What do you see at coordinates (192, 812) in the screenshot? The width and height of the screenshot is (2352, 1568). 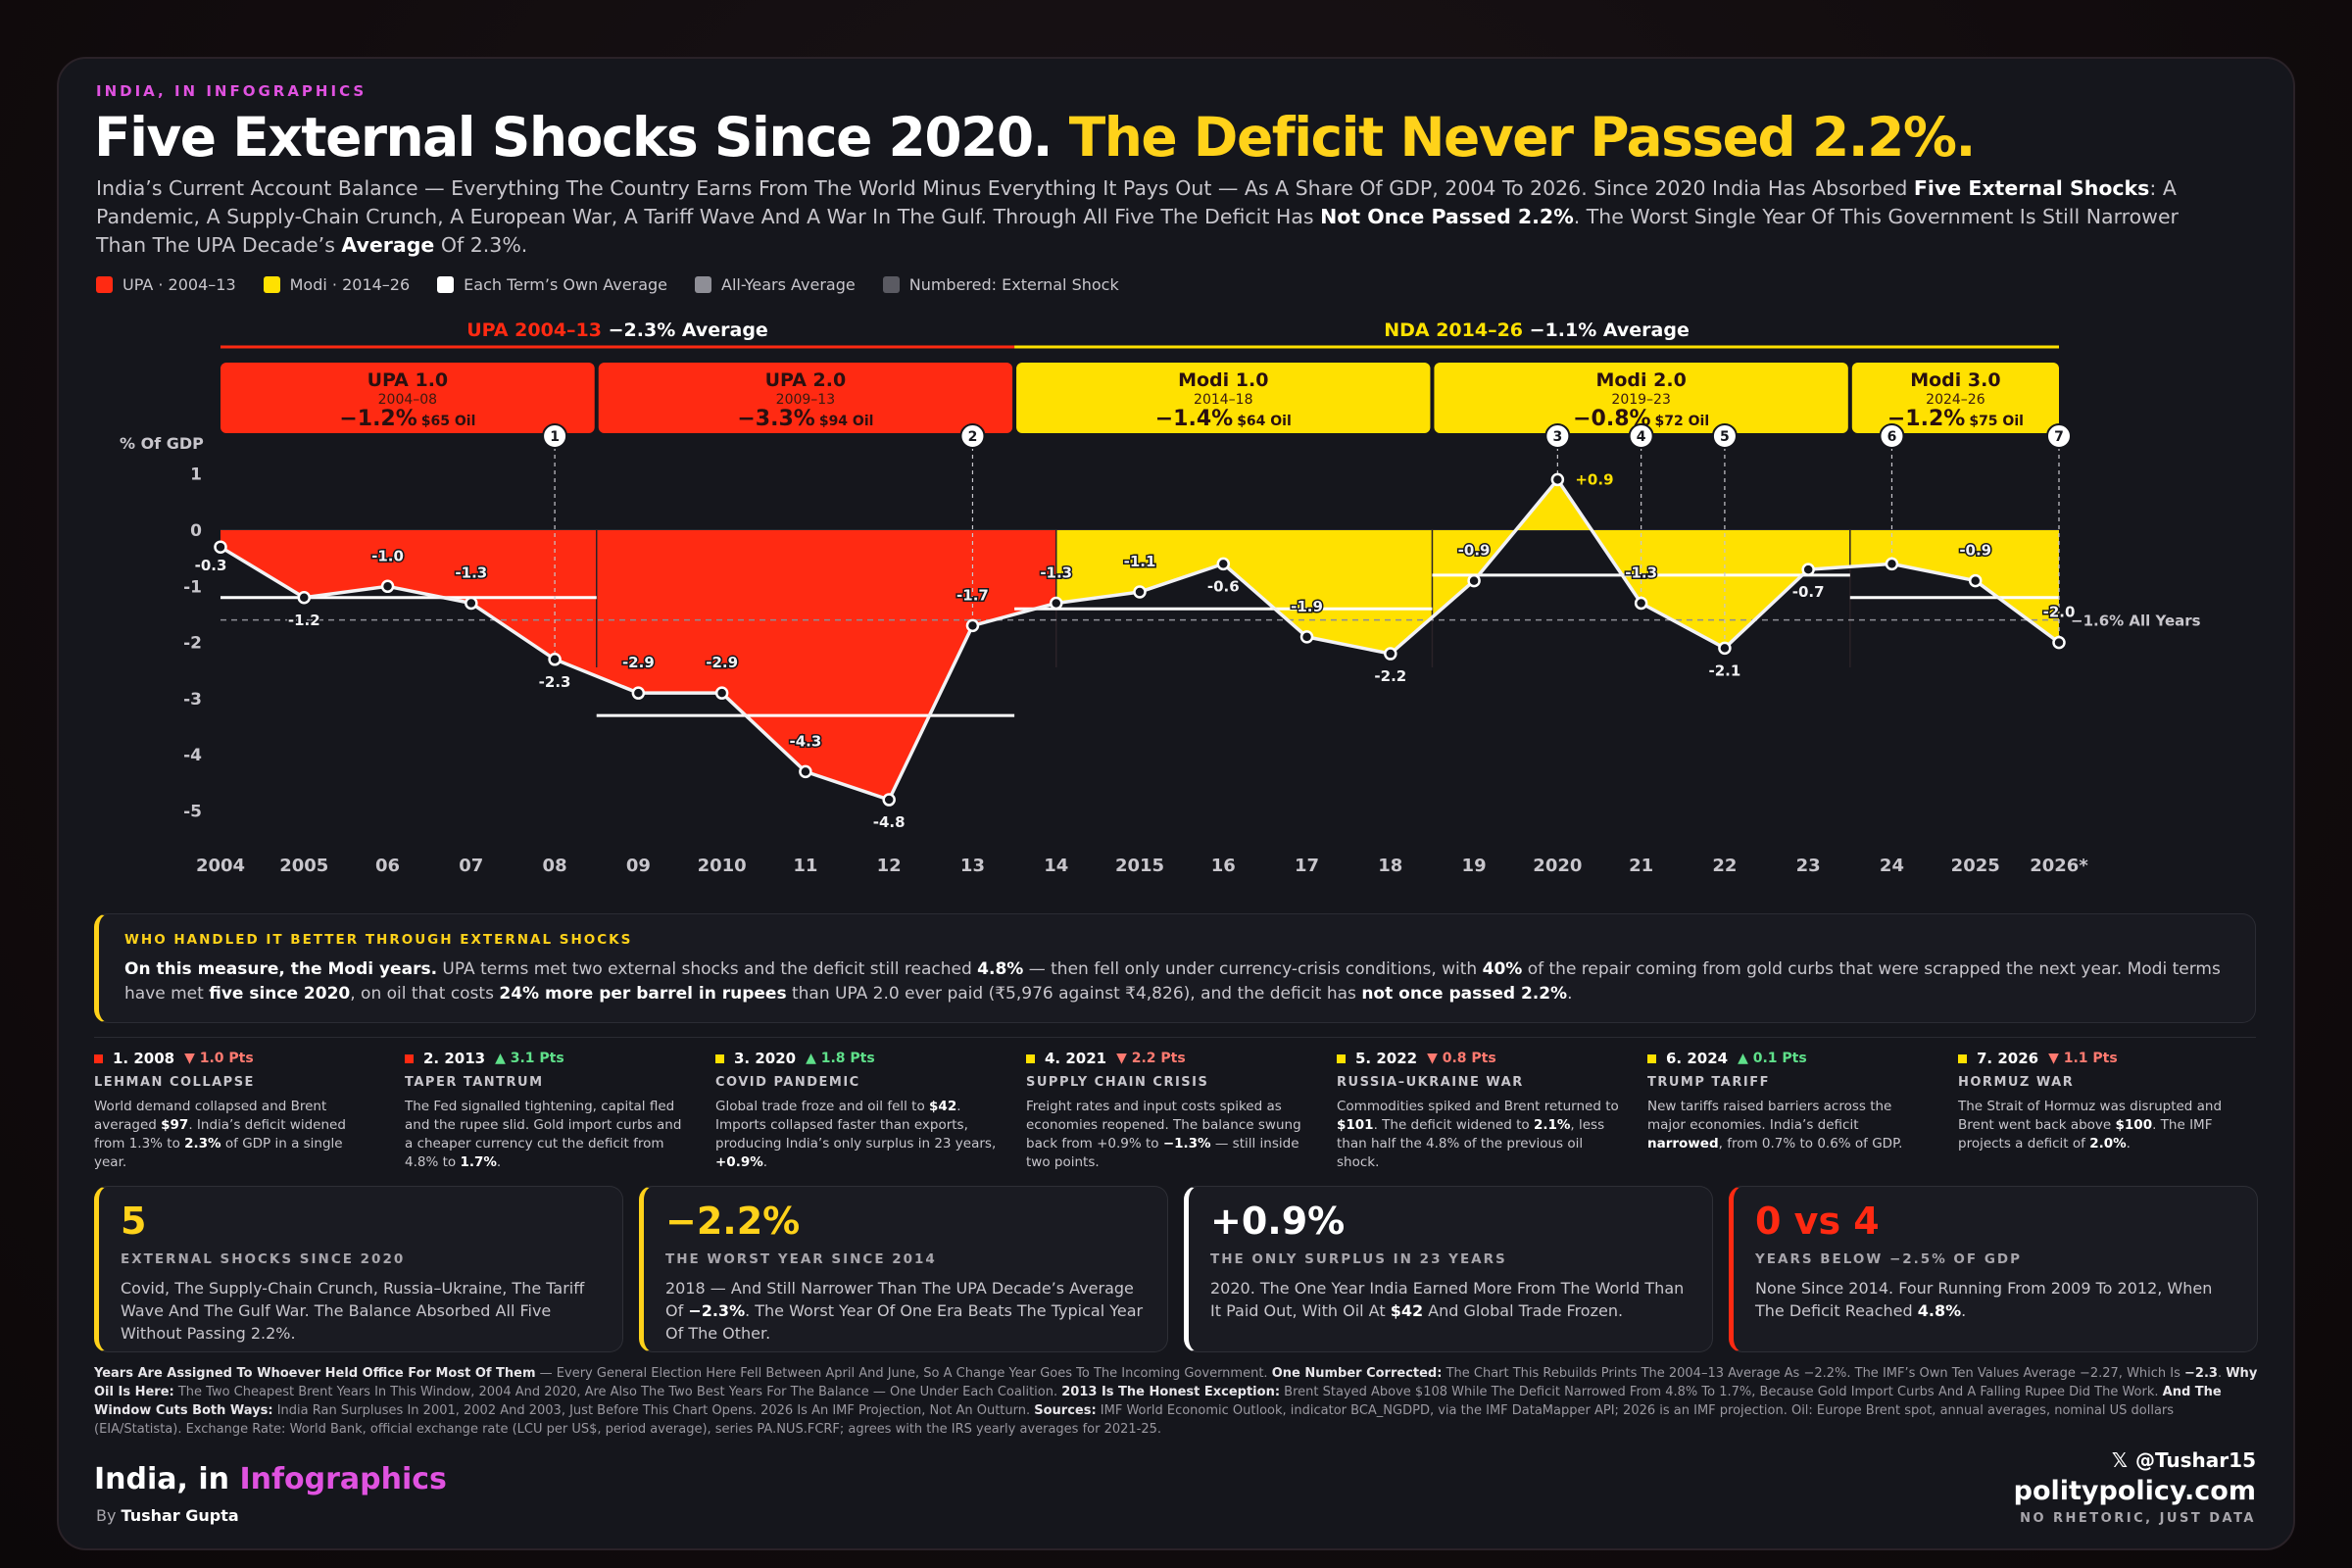 I see `y-tick-label: -5` at bounding box center [192, 812].